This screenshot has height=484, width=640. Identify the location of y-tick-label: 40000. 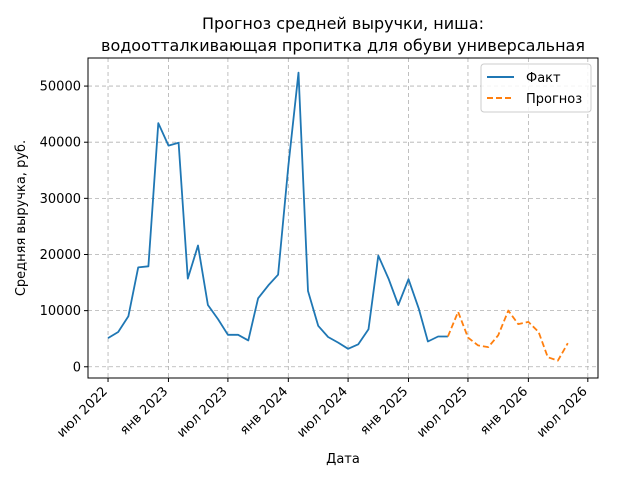
(60, 143).